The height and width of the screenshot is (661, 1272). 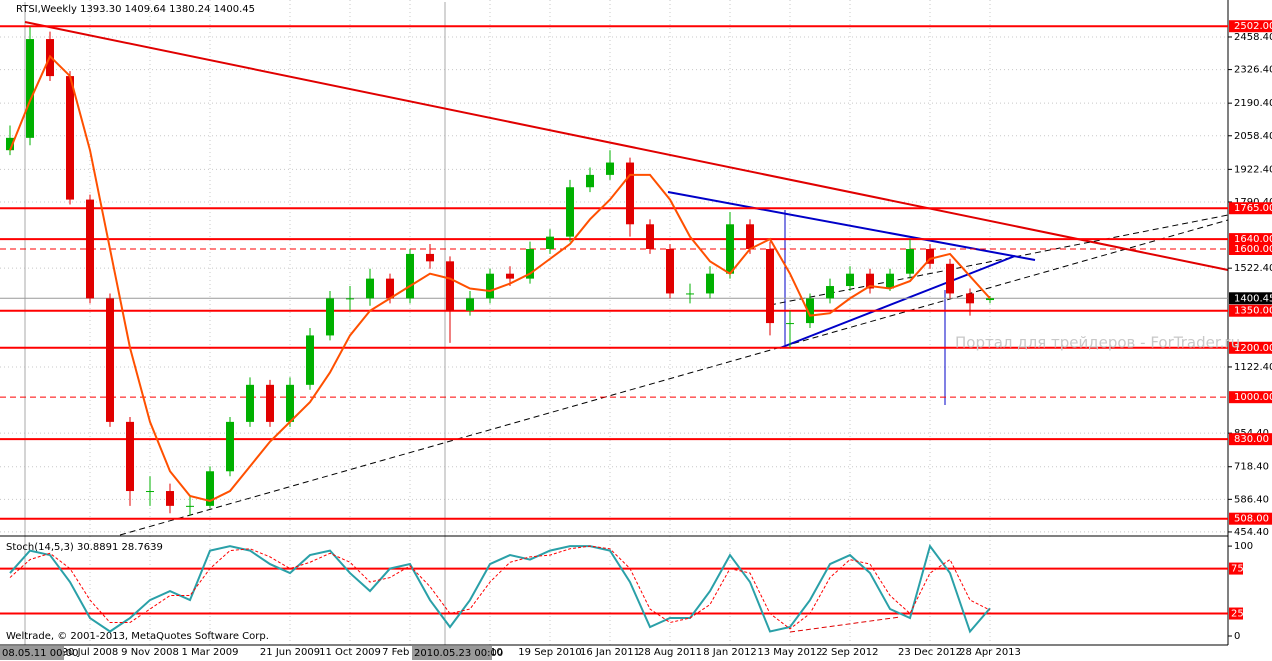 I want to click on y-tick-label: 2458.40, so click(x=1253, y=37).